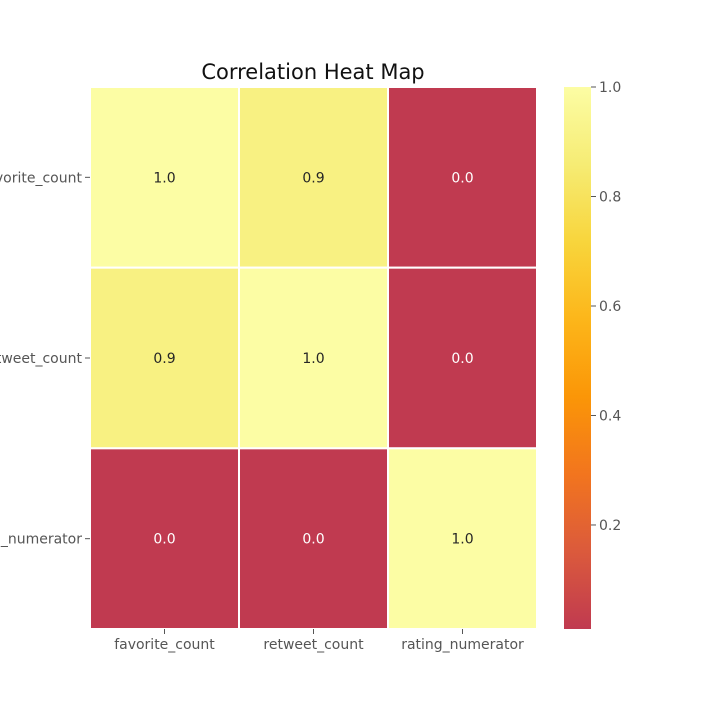  Describe the element at coordinates (610, 416) in the screenshot. I see `colorbar-tick-label: 0.4` at that location.